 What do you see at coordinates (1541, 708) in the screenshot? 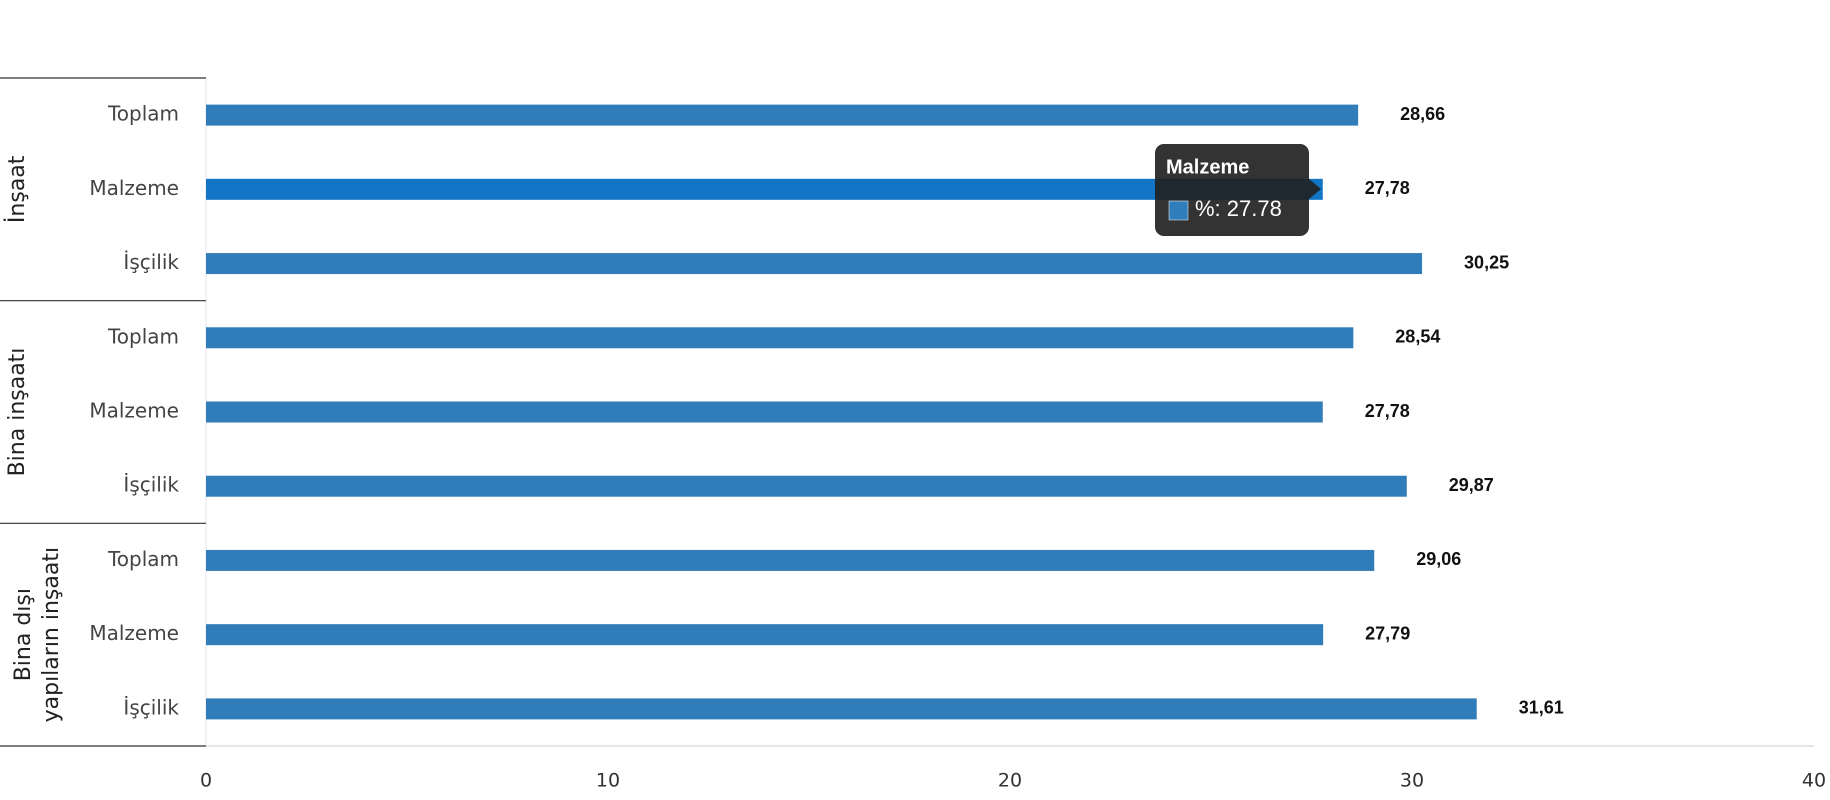
I see `value-label: 31,61` at bounding box center [1541, 708].